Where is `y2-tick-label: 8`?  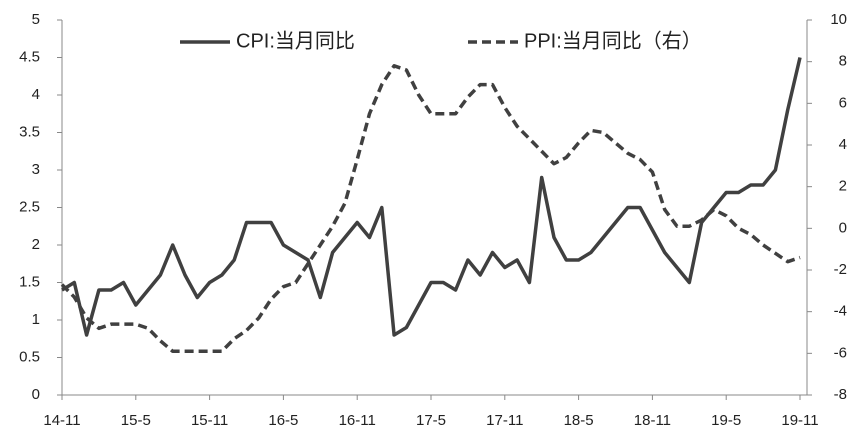
y2-tick-label: 8 is located at coordinates (843, 61).